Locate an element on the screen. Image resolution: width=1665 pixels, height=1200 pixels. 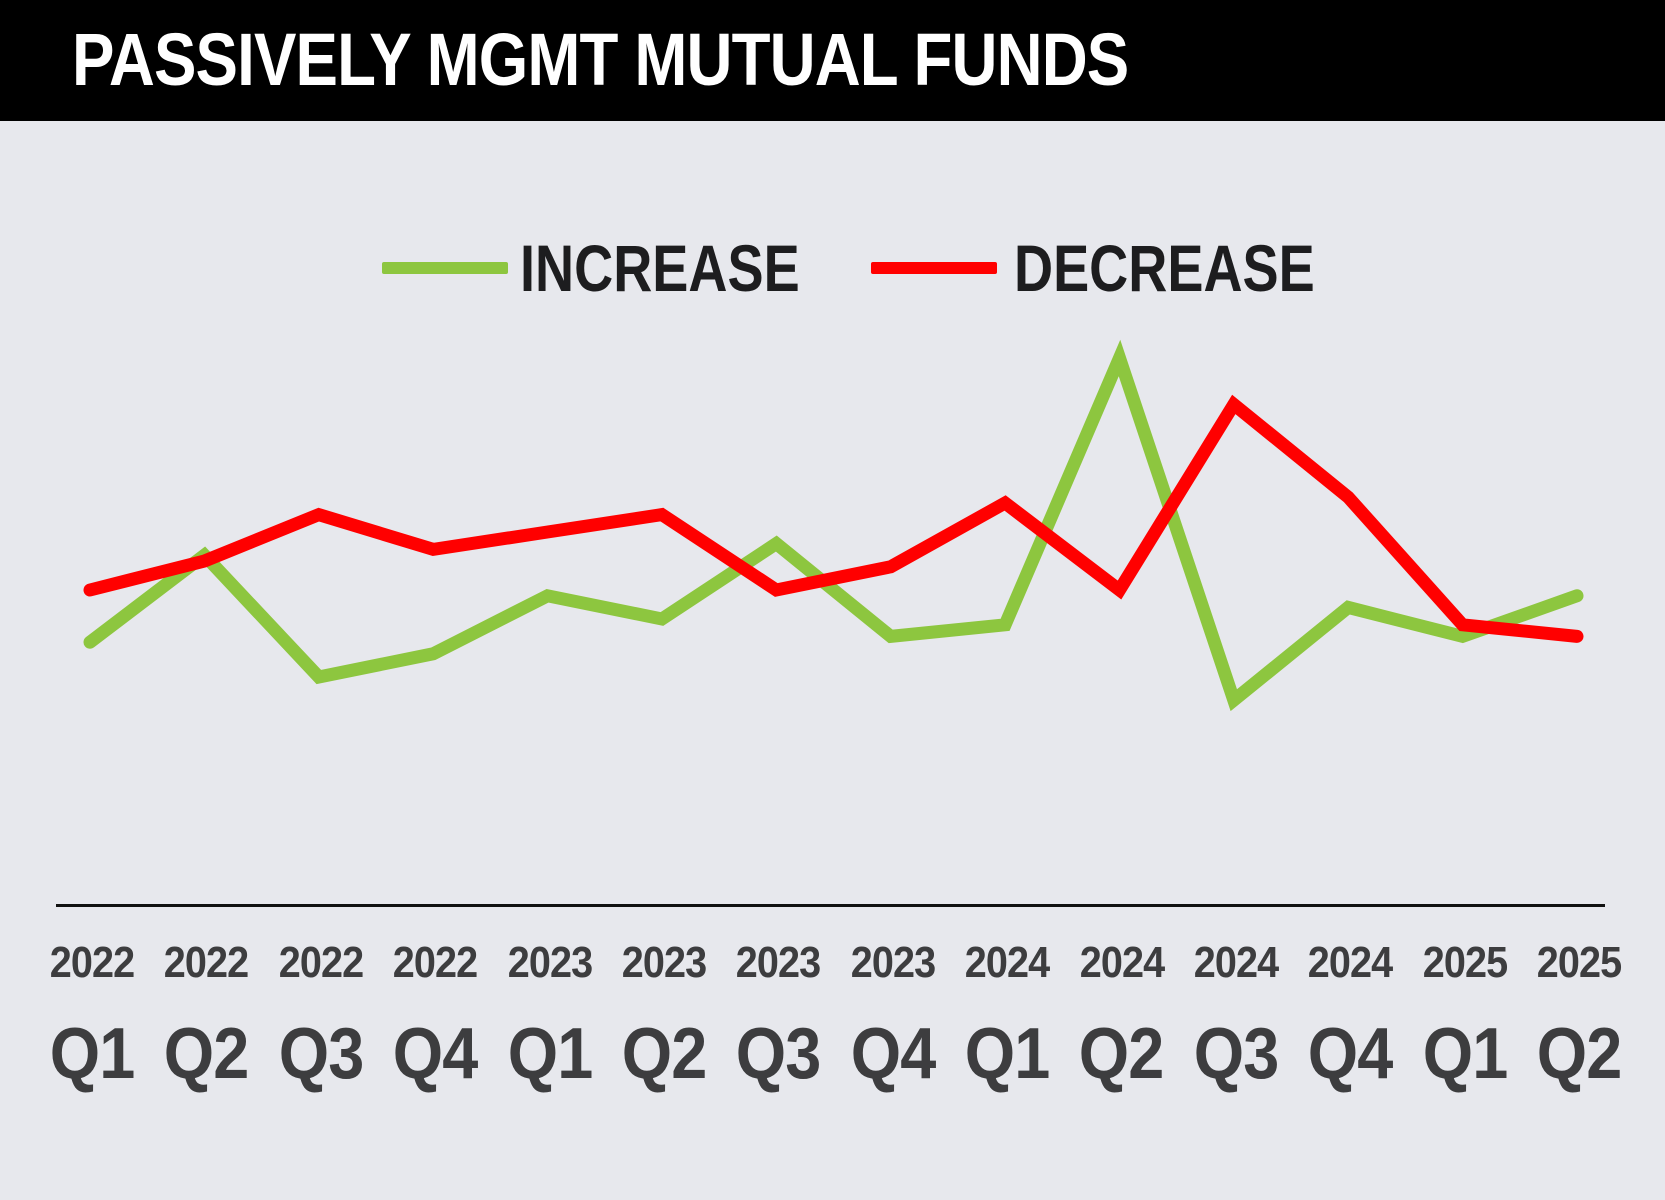
legend-increase-swatch is located at coordinates (445, 268).